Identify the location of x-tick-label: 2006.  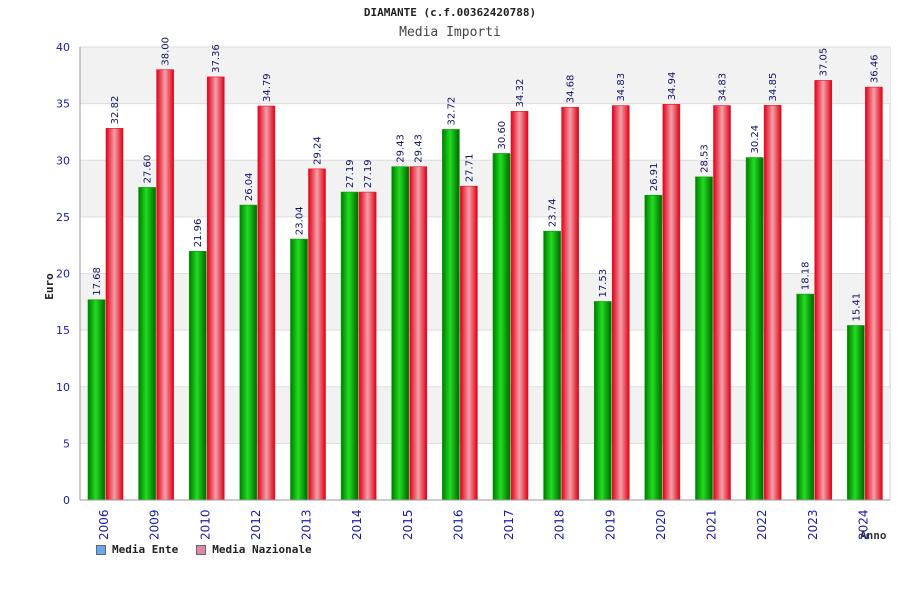
(104, 524).